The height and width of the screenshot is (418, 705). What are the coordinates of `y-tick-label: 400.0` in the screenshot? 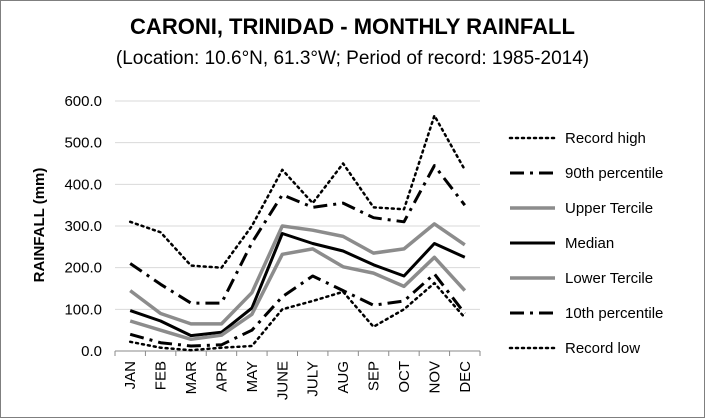 It's located at (83, 184).